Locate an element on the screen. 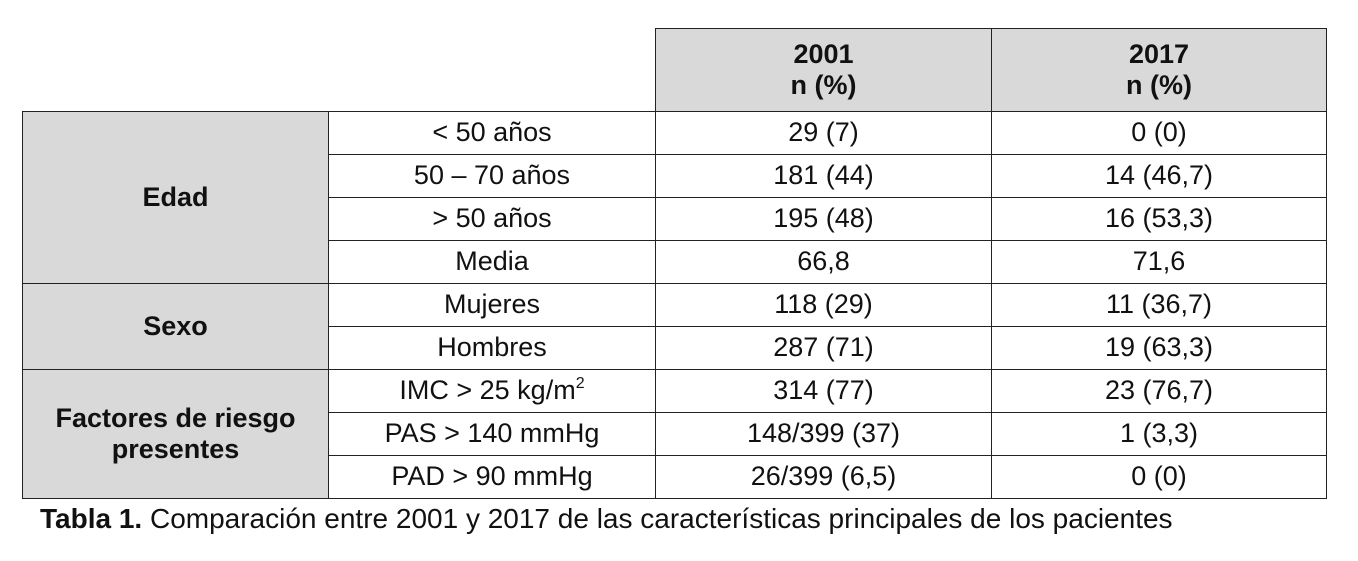 Image resolution: width=1358 pixels, height=561 pixels. group-factores-line2: presentes is located at coordinates (175, 449).